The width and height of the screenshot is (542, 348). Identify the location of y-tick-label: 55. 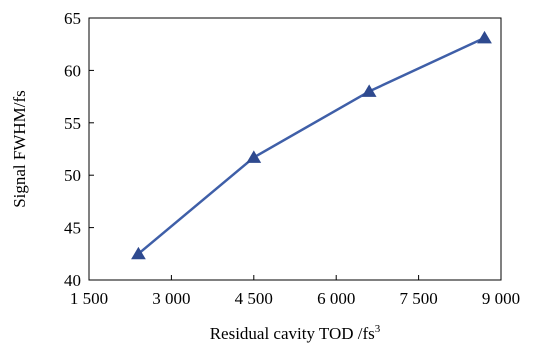
(72, 123).